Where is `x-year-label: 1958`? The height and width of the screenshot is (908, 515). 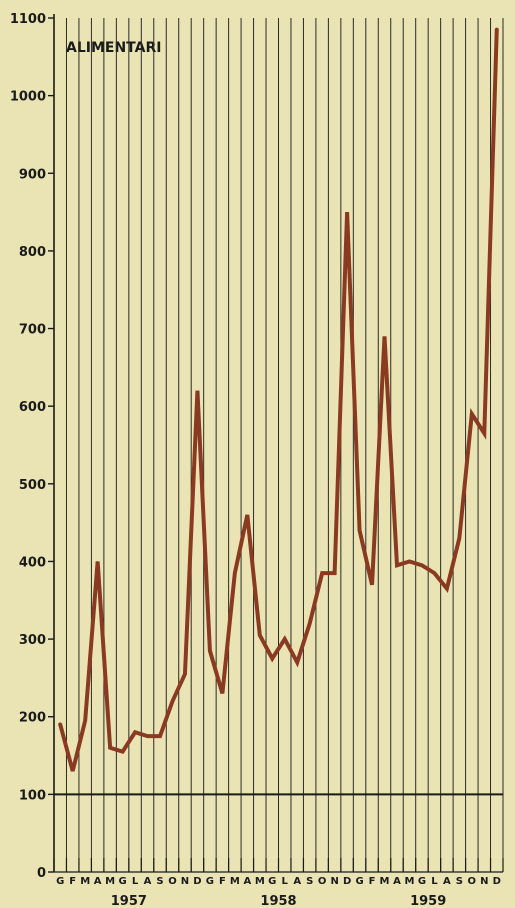 x-year-label: 1958 is located at coordinates (278, 901).